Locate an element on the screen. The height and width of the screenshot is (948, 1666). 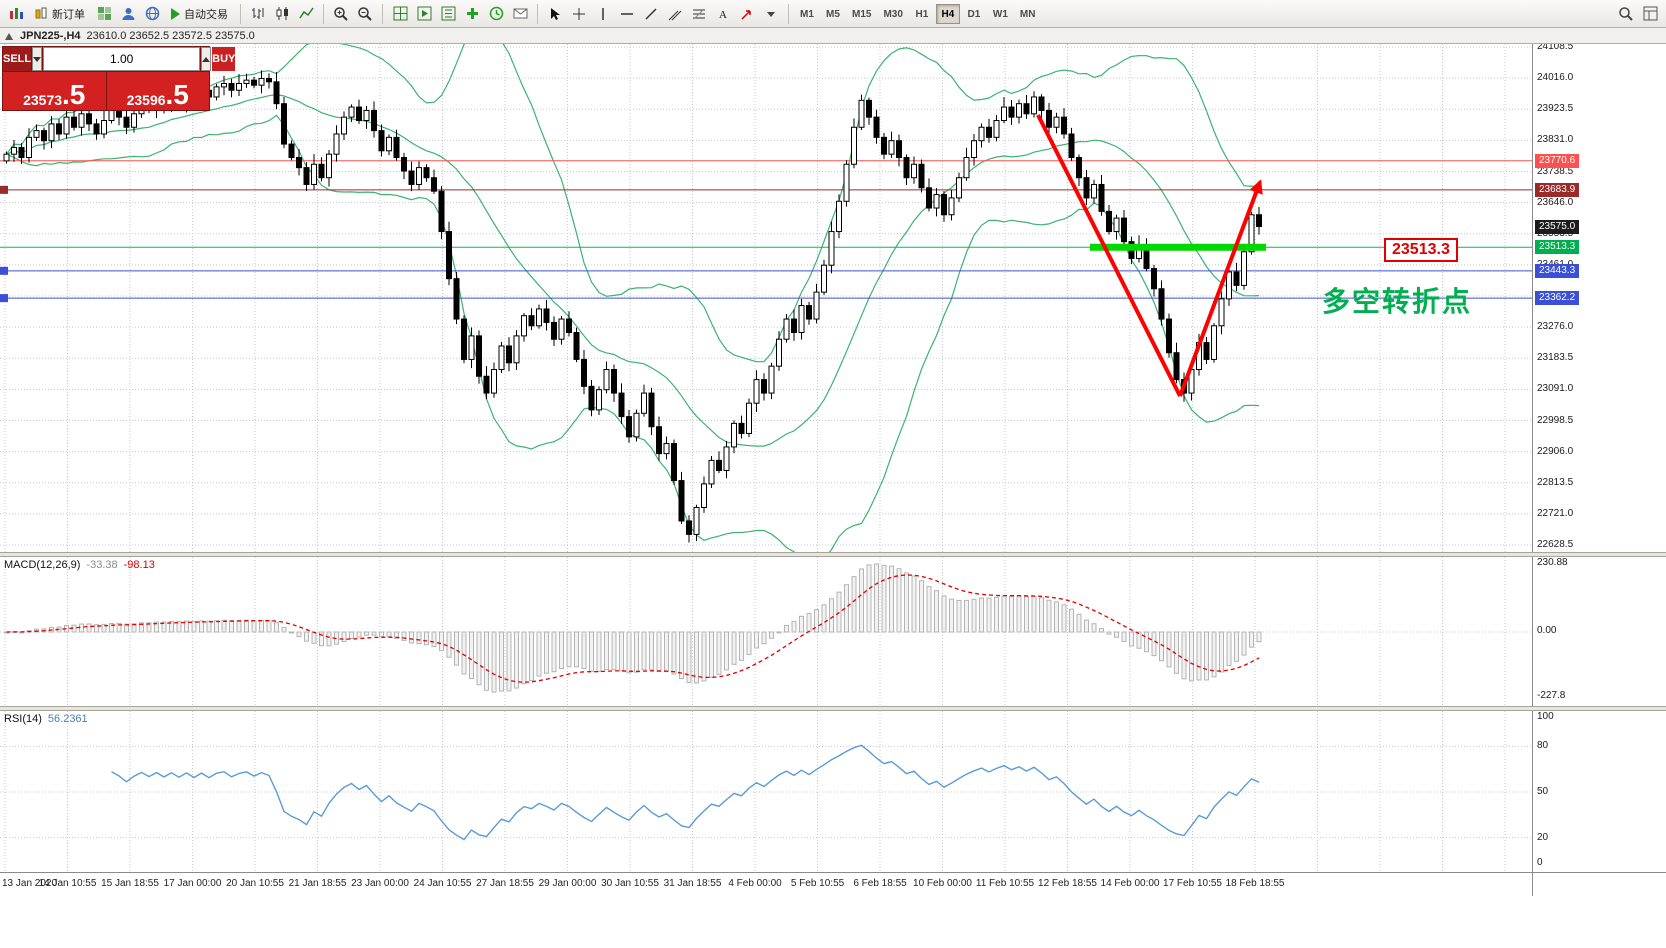
trendline-tool-icon is located at coordinates (651, 14).